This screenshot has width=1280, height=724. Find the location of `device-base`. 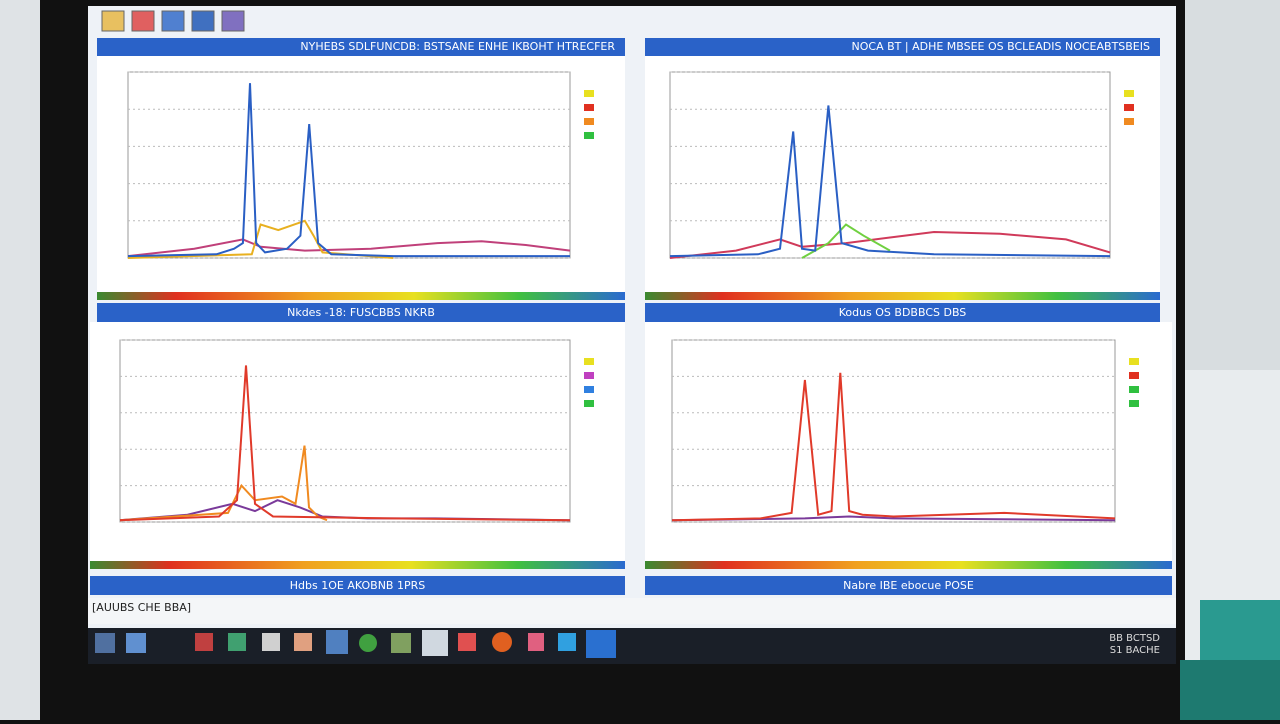

device-base is located at coordinates (1230, 690).